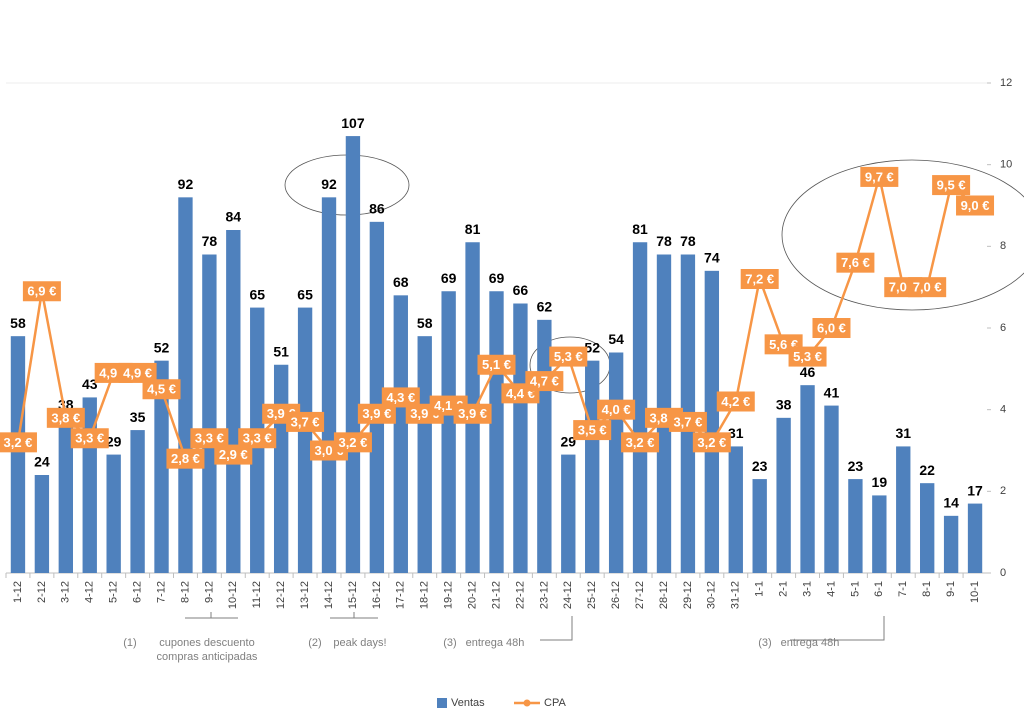 This screenshot has height=727, width=1024. Describe the element at coordinates (161, 389) in the screenshot. I see `value-label-box: 4,5 €` at that location.